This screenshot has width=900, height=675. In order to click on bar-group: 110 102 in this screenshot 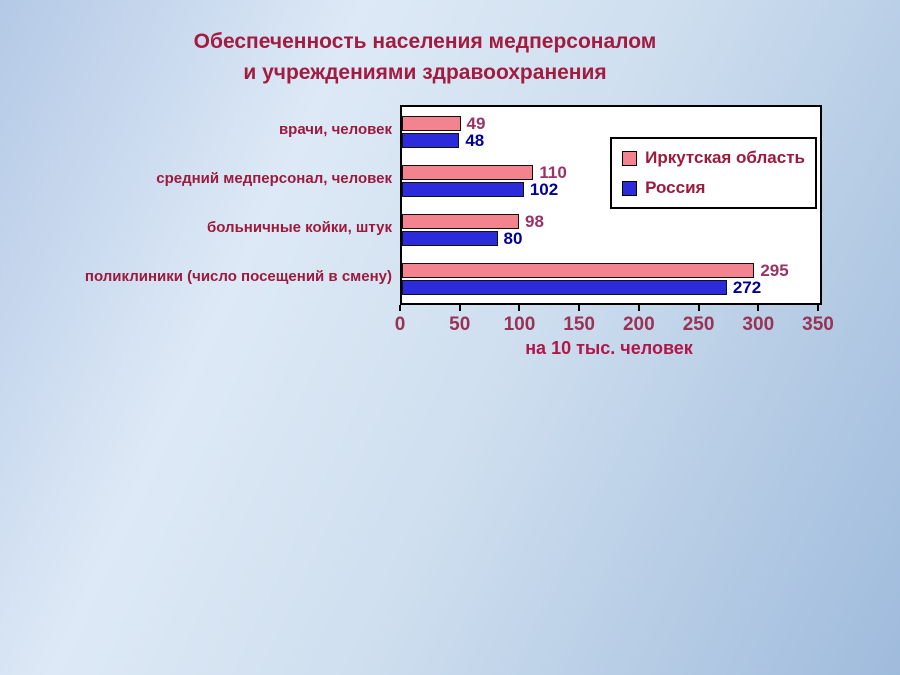, I will do `click(611, 180)`.